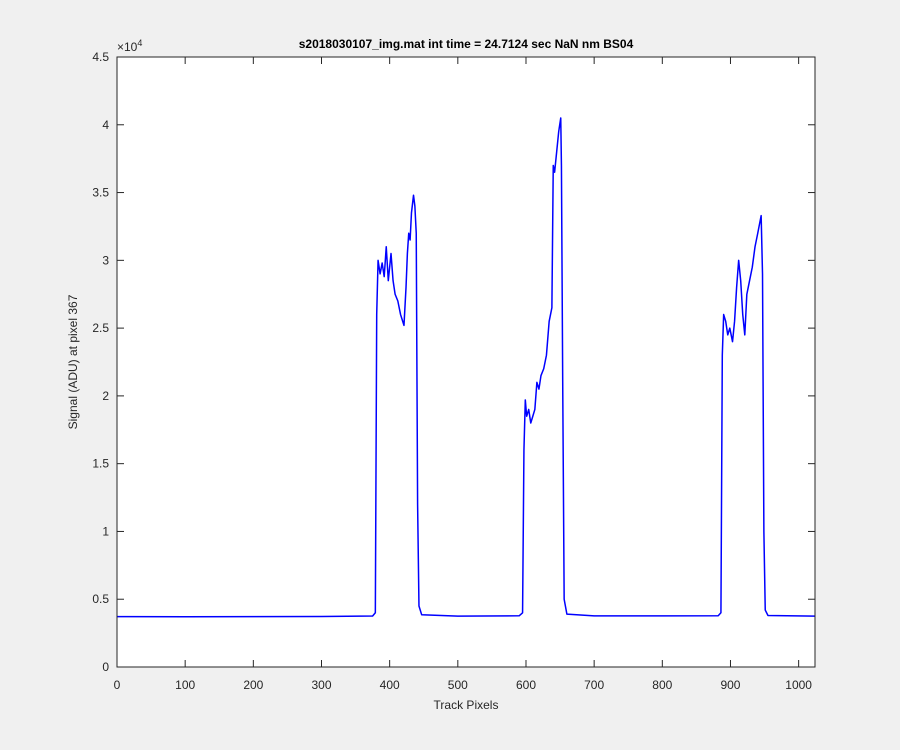 The width and height of the screenshot is (900, 750). I want to click on x-tick-label: 1000, so click(798, 685).